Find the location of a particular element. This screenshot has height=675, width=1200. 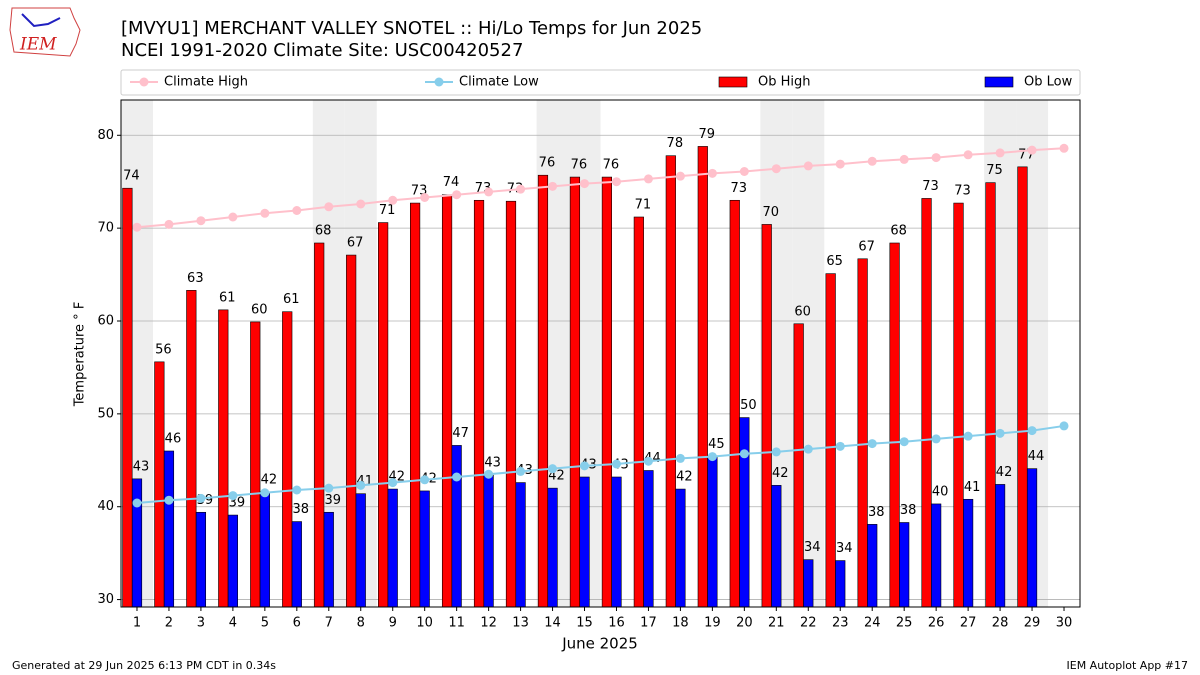

y-tick-label: 50 is located at coordinates (105, 413).